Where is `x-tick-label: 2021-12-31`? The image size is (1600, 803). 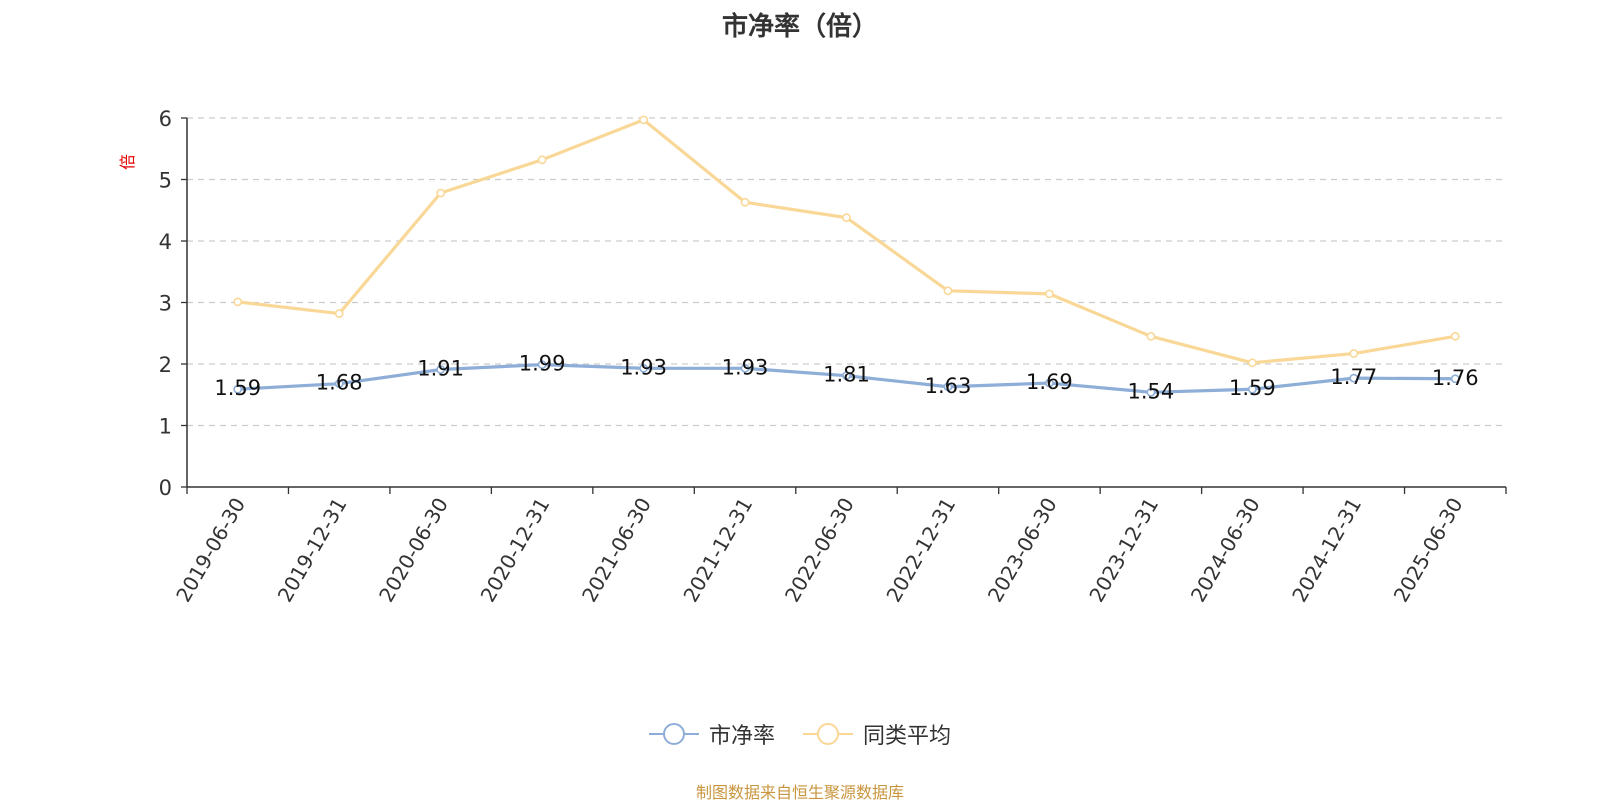
x-tick-label: 2021-12-31 is located at coordinates (717, 550).